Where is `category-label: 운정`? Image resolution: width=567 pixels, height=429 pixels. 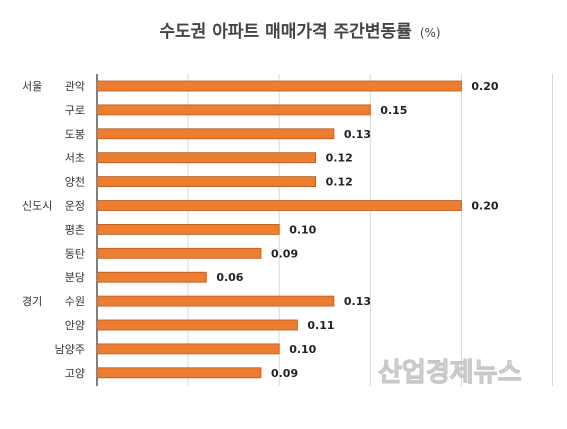 category-label: 운정 is located at coordinates (75, 206).